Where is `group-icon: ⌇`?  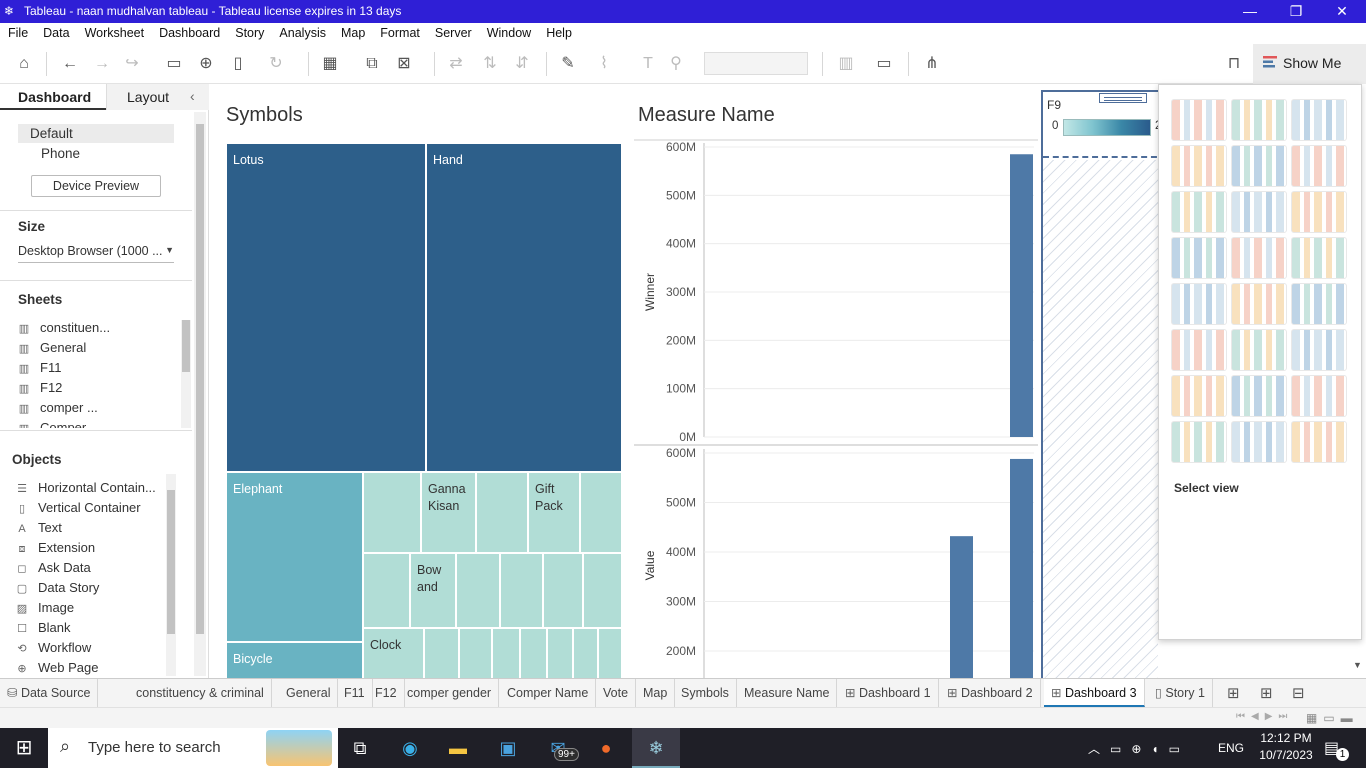
group-icon: ⌇ is located at coordinates (604, 63).